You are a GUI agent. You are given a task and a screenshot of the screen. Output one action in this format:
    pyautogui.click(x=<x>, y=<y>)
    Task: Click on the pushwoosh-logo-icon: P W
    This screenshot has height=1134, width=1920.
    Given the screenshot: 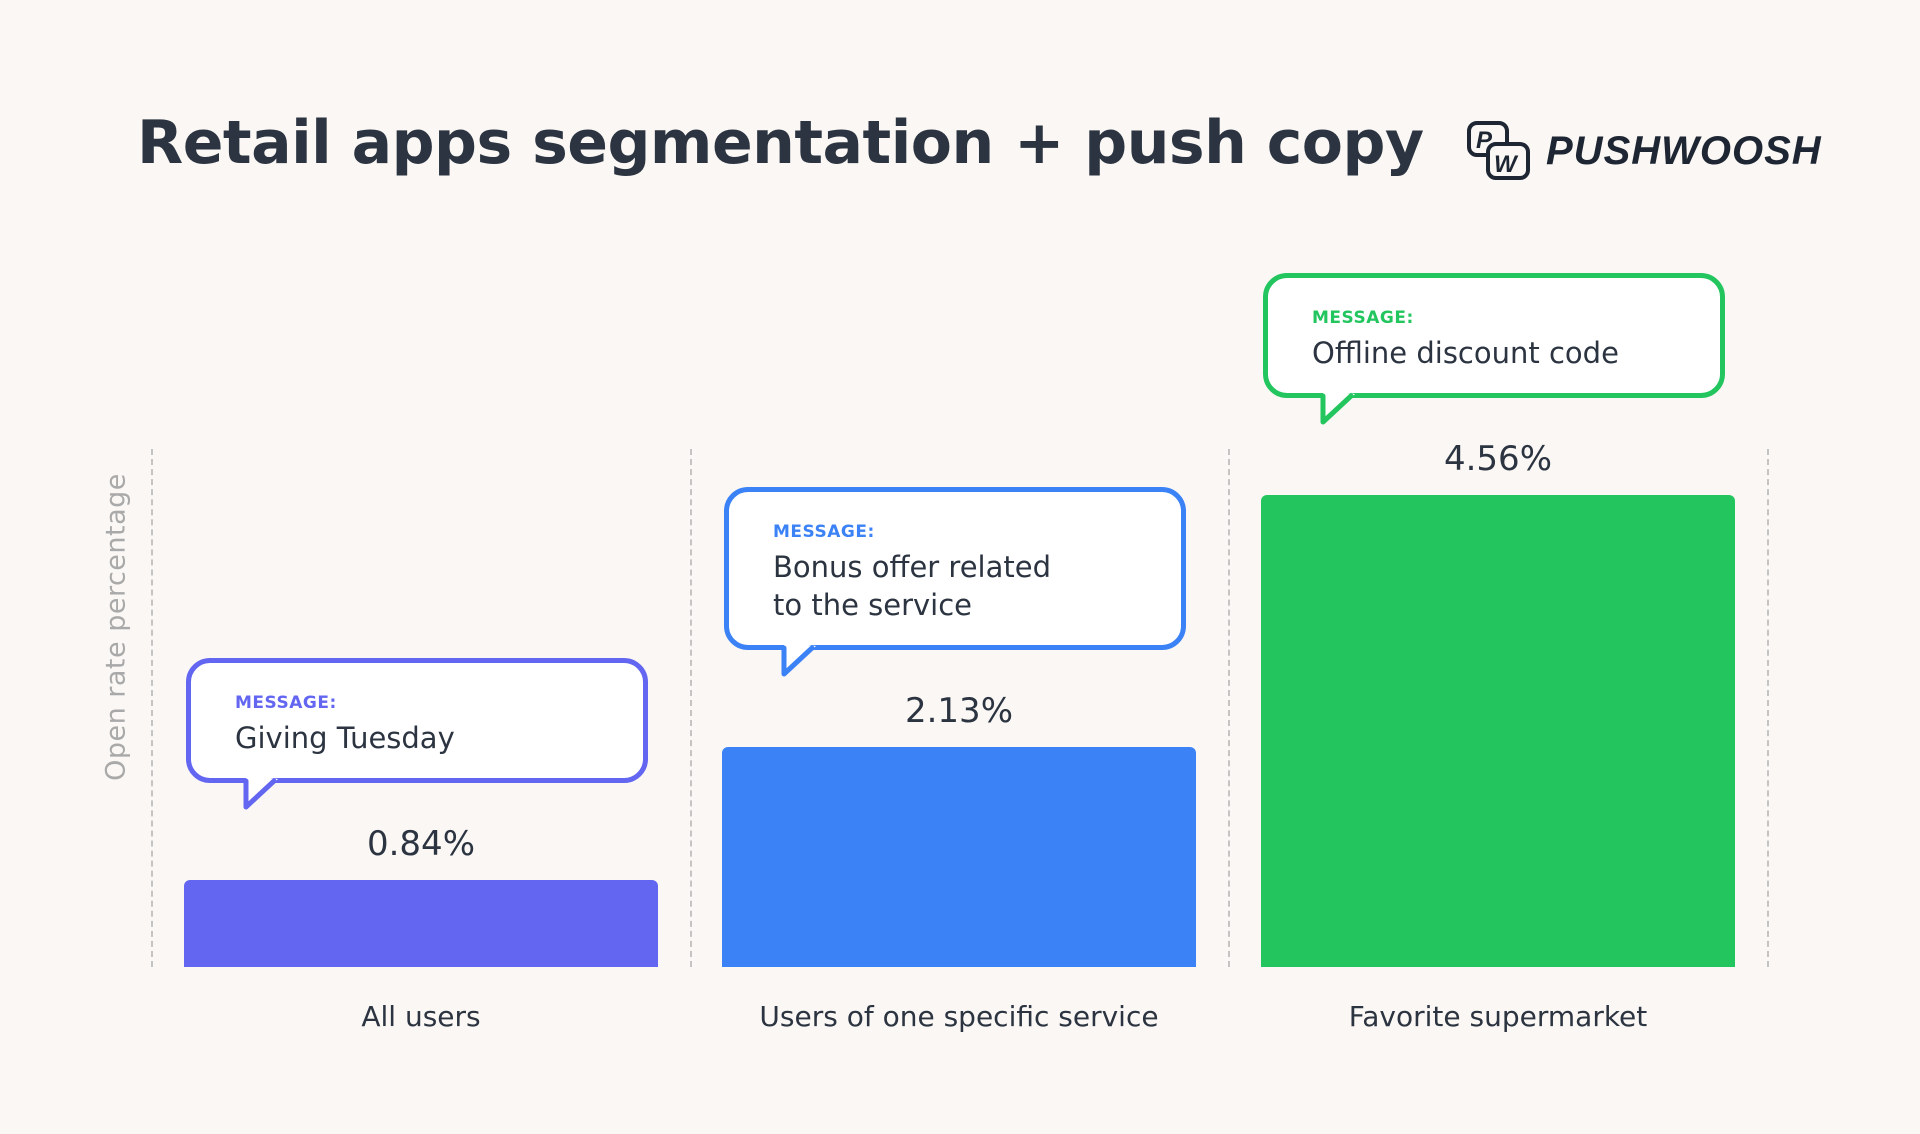 What is the action you would take?
    pyautogui.click(x=1498, y=150)
    